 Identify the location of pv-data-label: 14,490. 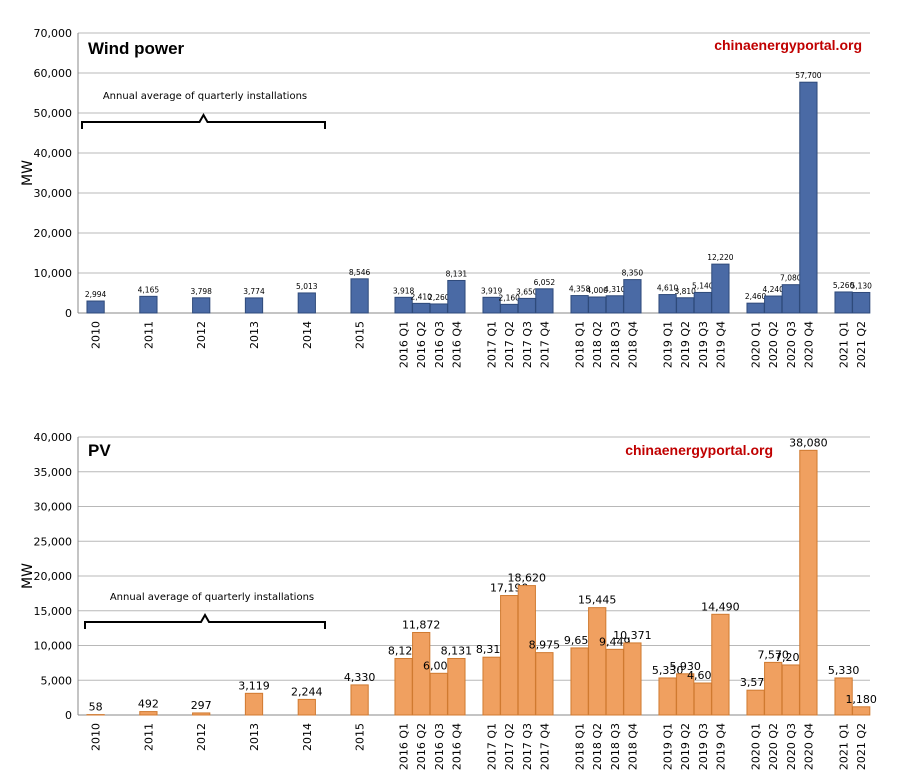
(720, 606).